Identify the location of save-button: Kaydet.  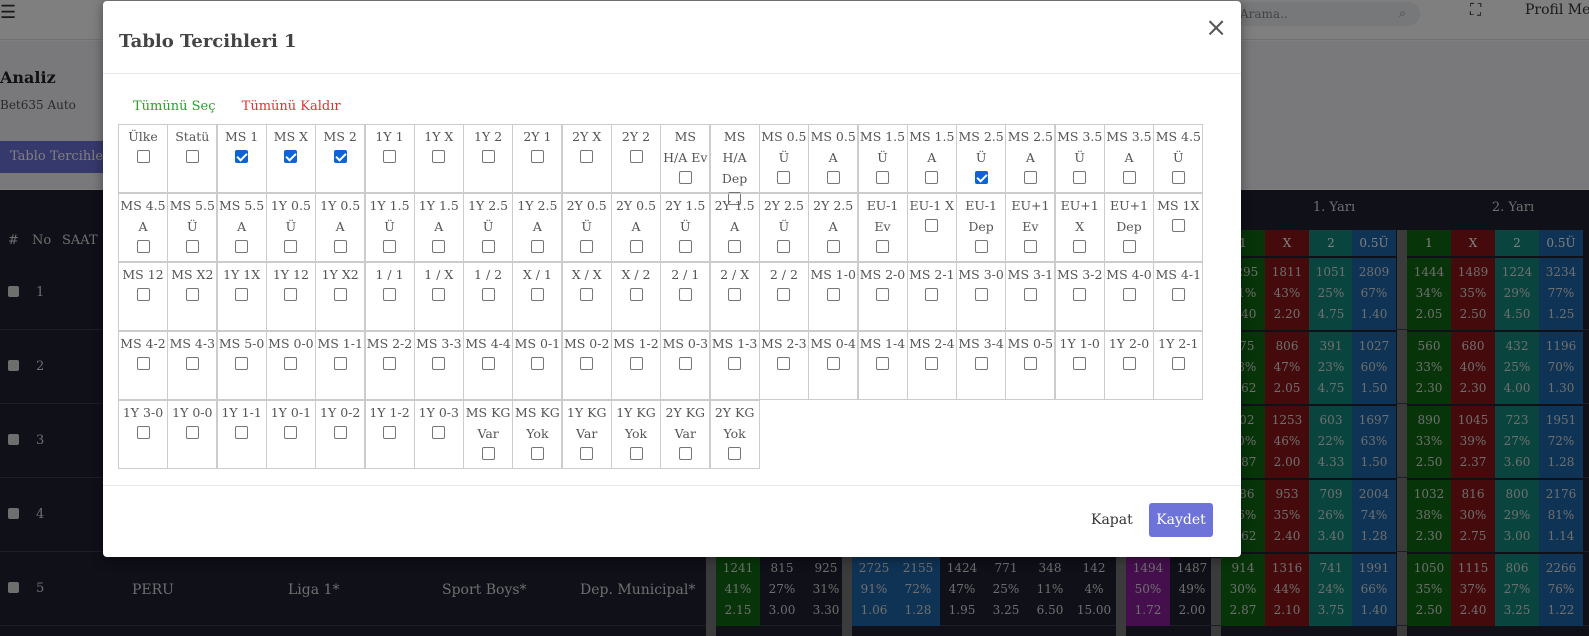
(1181, 520).